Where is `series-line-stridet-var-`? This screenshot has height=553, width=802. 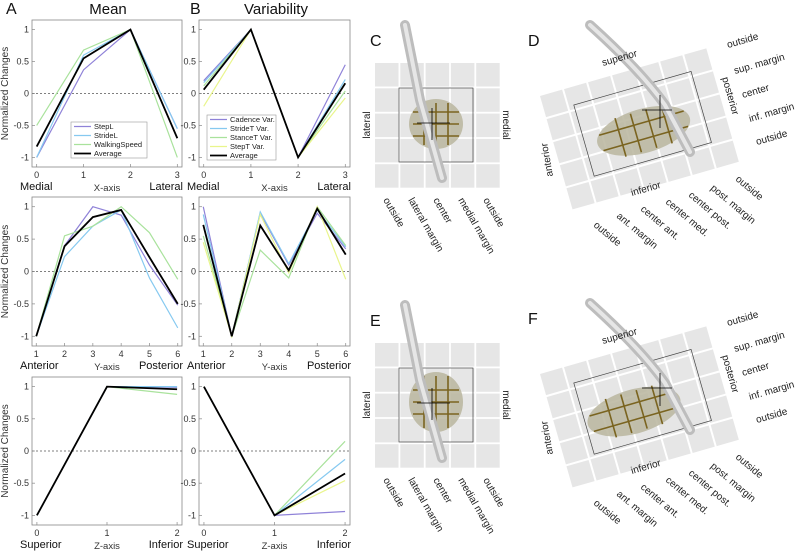 series-line-stridet-var- is located at coordinates (274, 272).